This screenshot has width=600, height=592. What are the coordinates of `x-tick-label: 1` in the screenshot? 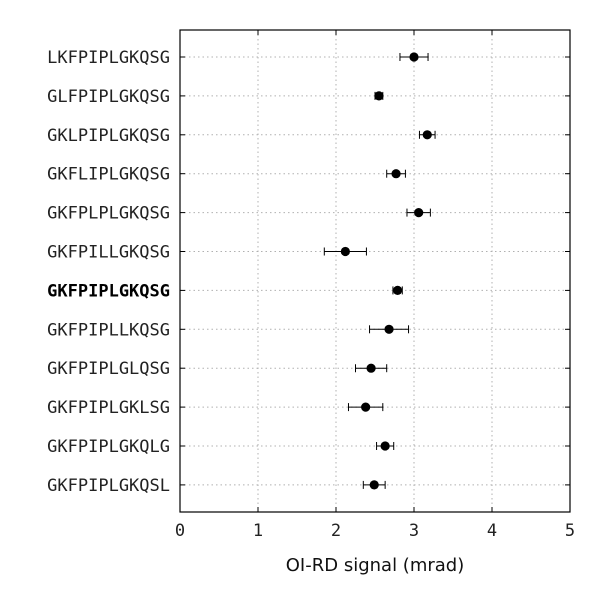 It's located at (258, 531).